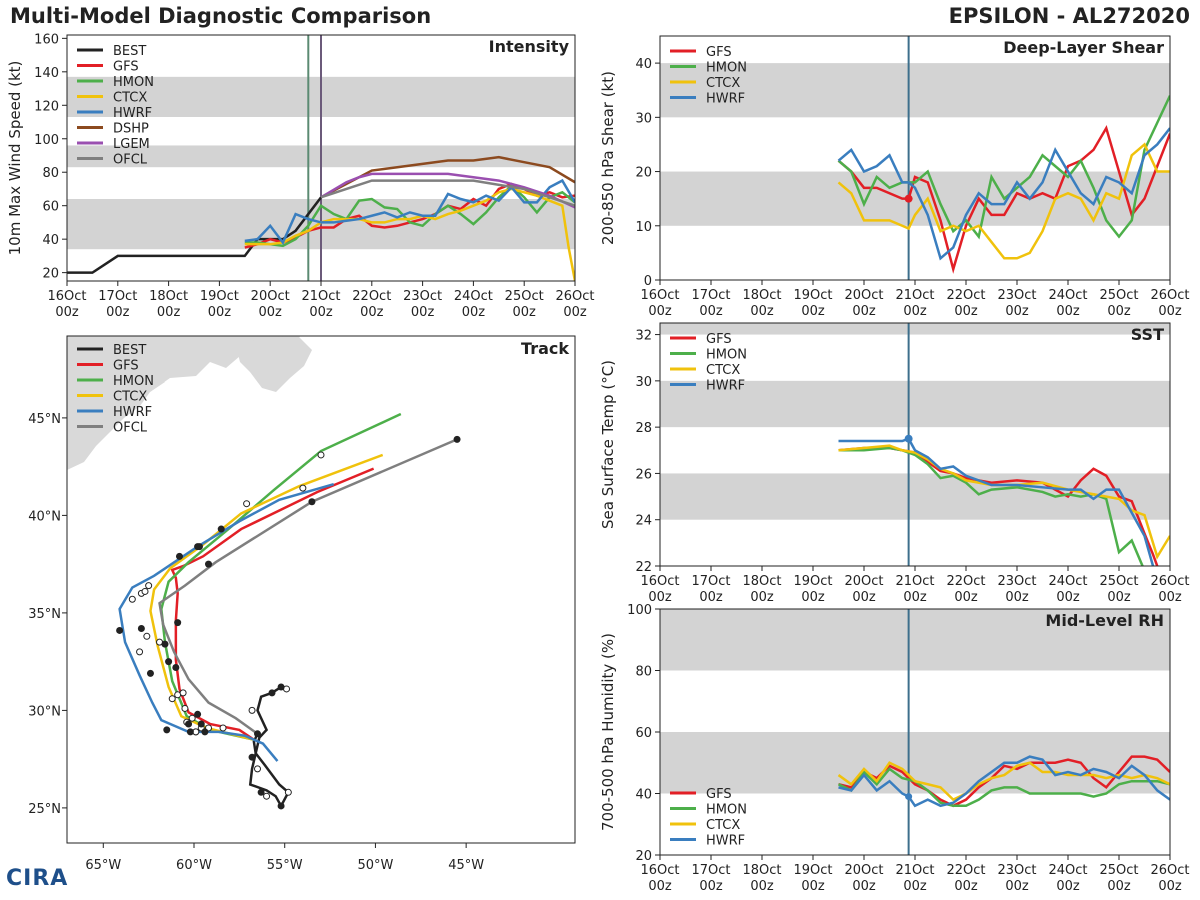  I want to click on intensity-xtick-label: 19Oct, so click(219, 296).